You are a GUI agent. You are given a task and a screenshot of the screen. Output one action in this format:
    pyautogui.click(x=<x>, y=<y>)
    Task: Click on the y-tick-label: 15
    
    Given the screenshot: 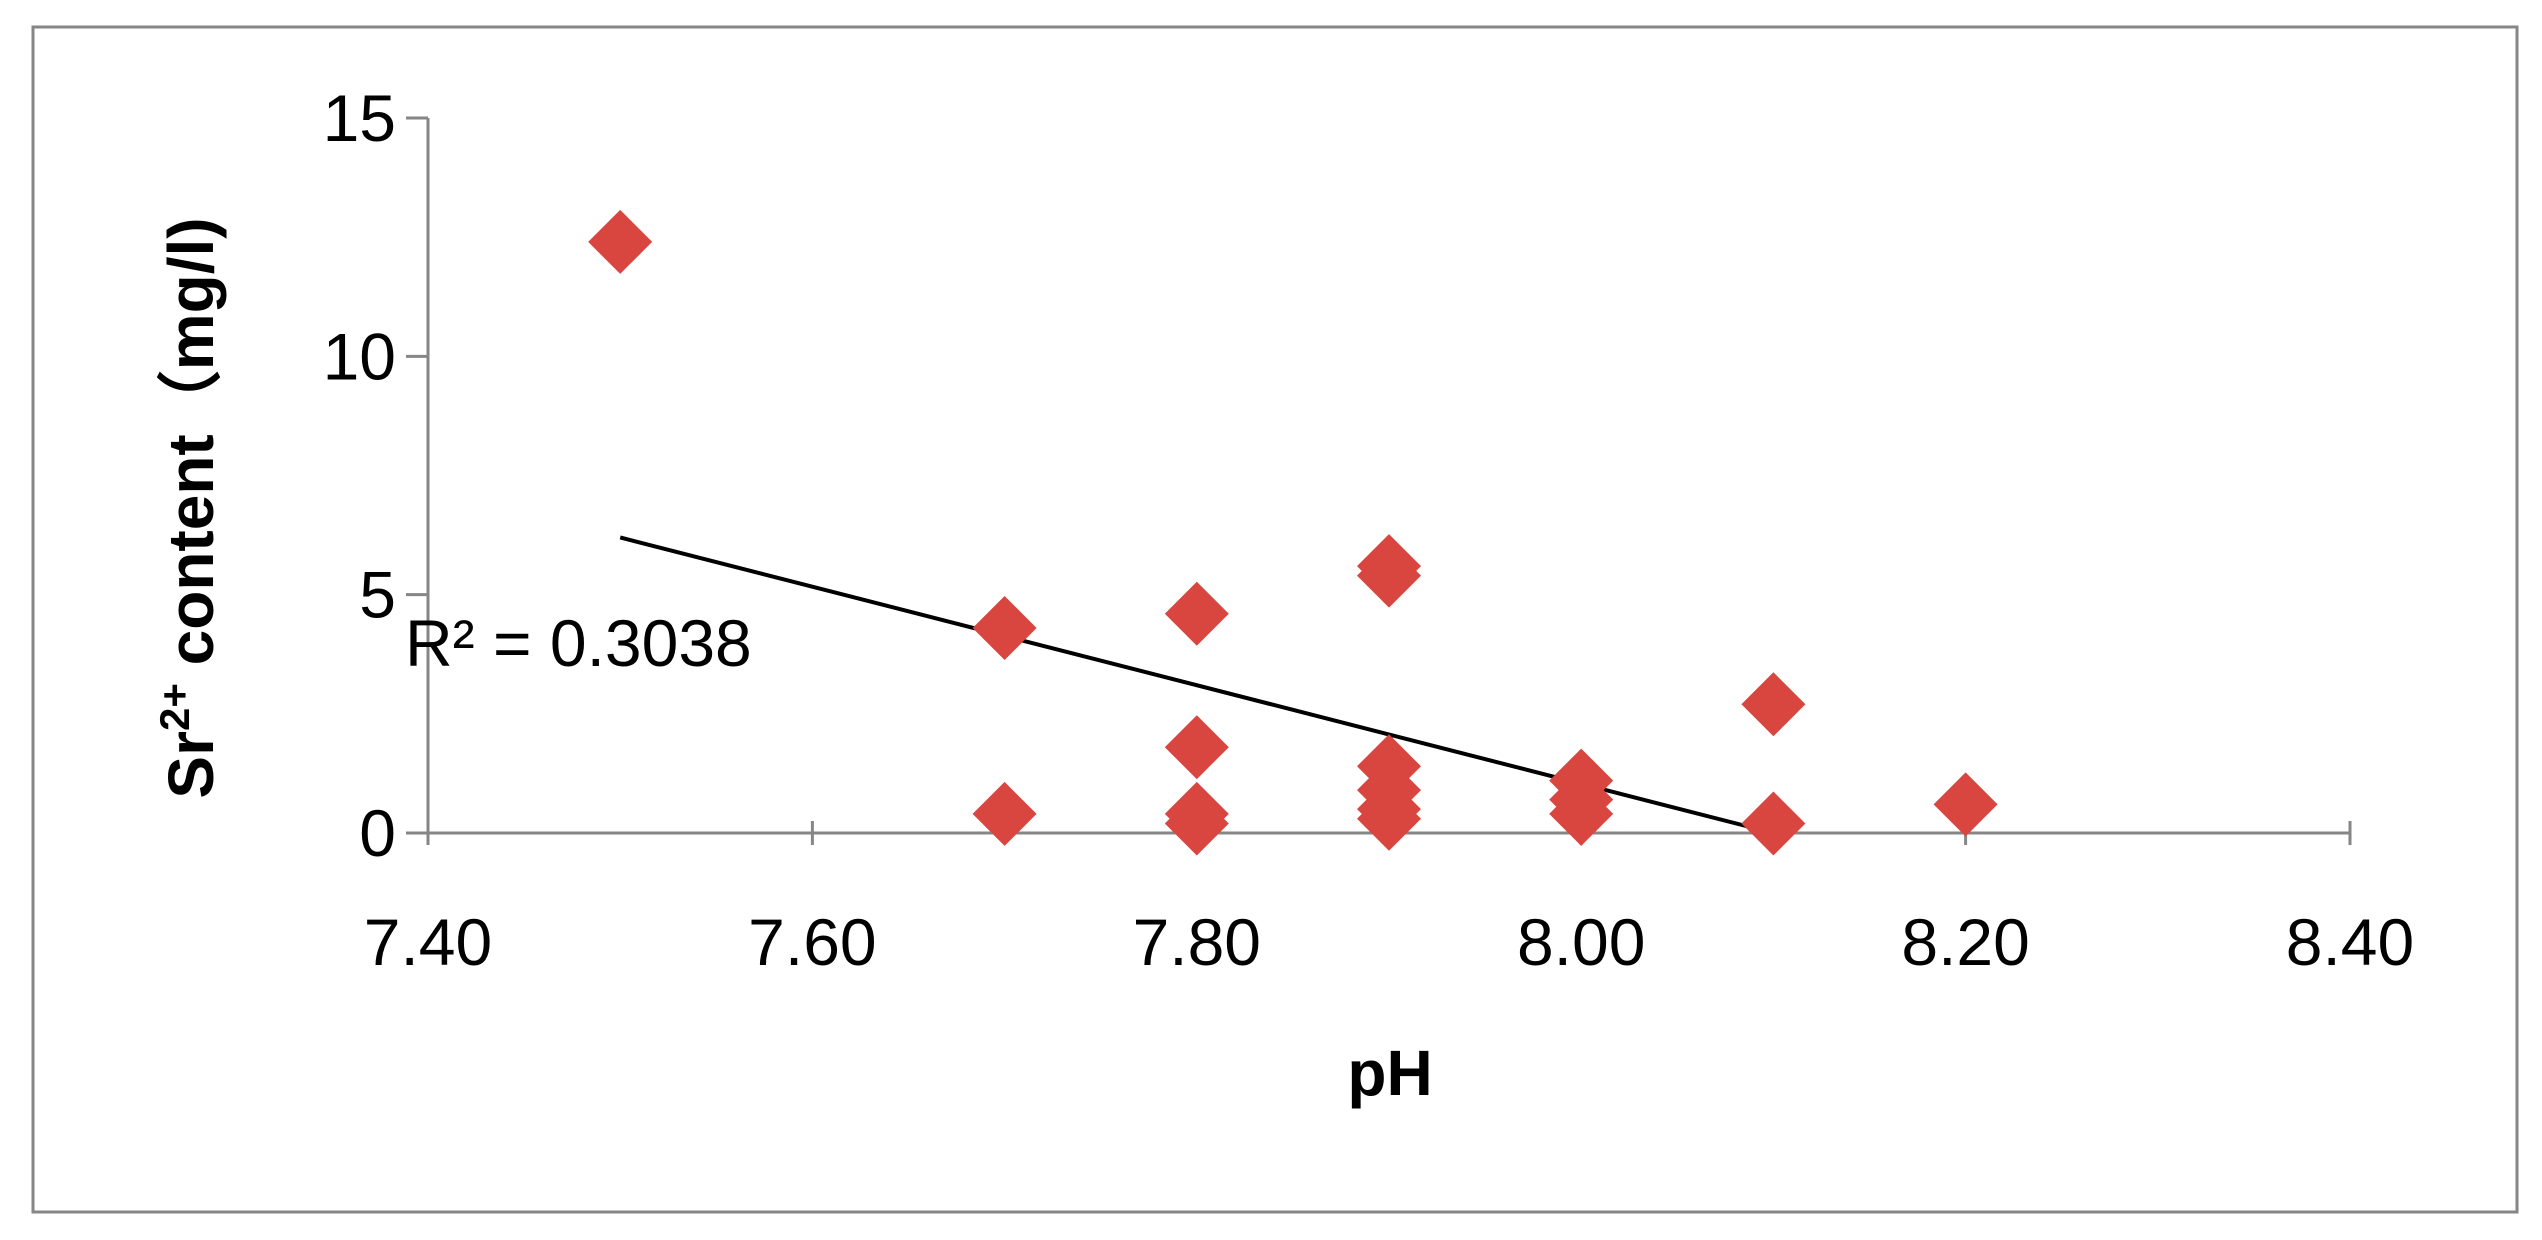 What is the action you would take?
    pyautogui.click(x=359, y=118)
    